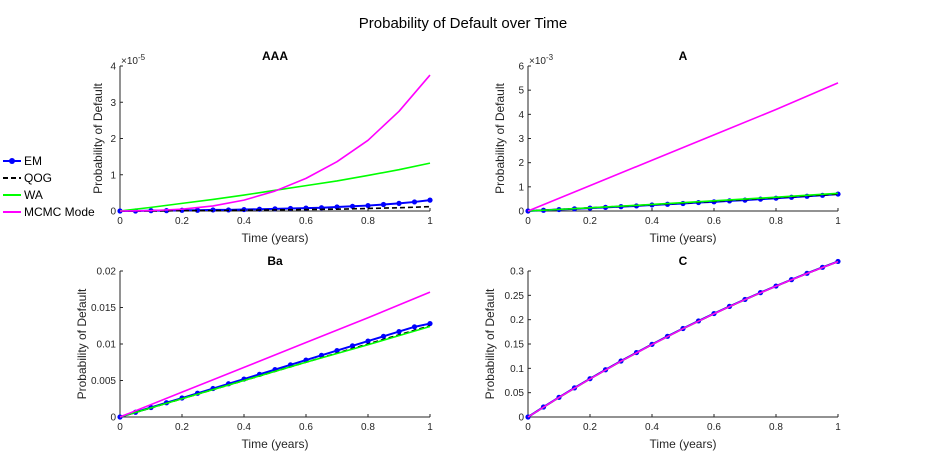  What do you see at coordinates (49, 186) in the screenshot?
I see `legend: EM QOG WA MCMC Mode` at bounding box center [49, 186].